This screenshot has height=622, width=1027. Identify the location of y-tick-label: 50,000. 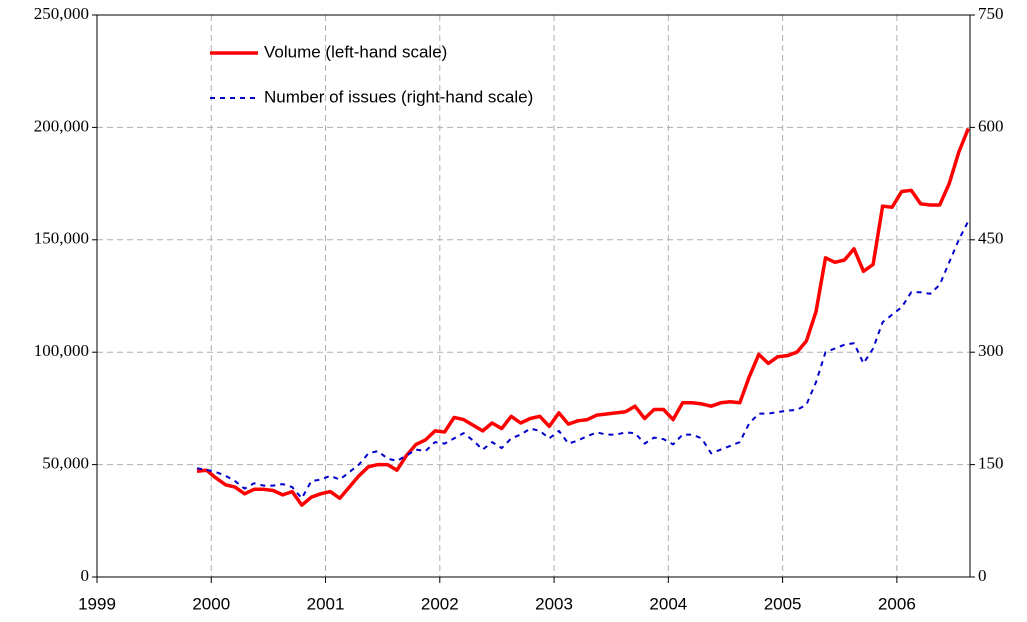
(65, 463).